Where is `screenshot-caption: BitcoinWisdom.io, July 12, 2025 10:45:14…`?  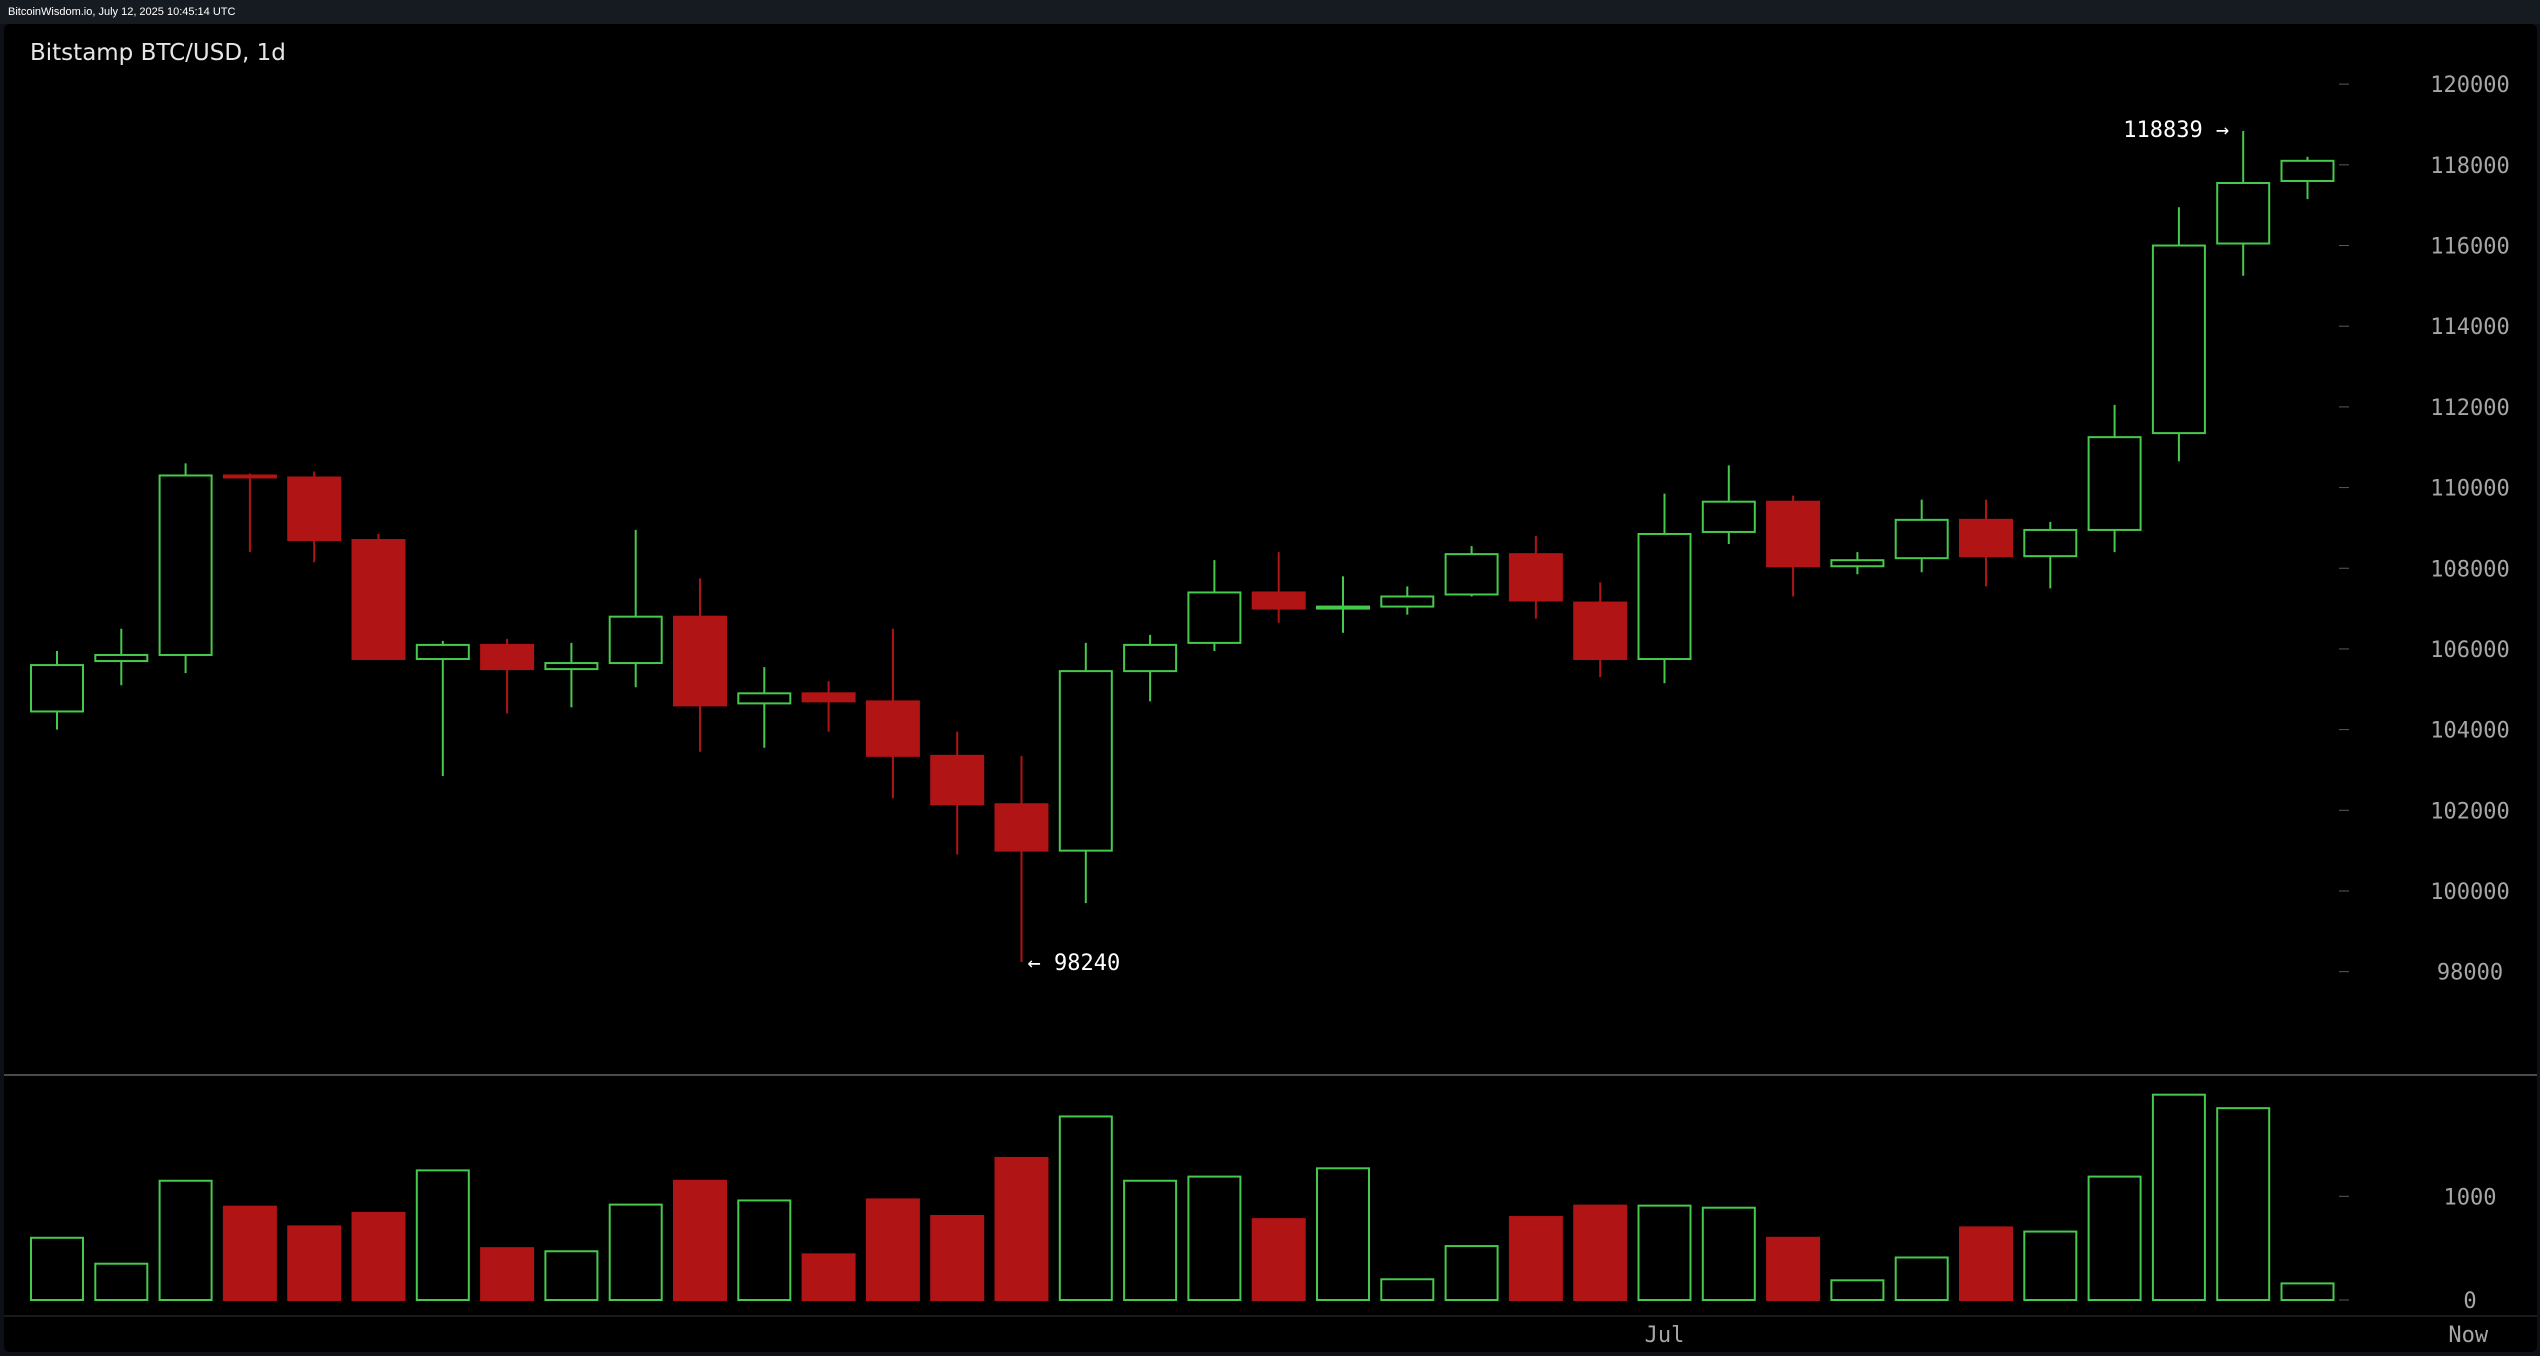 screenshot-caption: BitcoinWisdom.io, July 12, 2025 10:45:14… is located at coordinates (122, 12).